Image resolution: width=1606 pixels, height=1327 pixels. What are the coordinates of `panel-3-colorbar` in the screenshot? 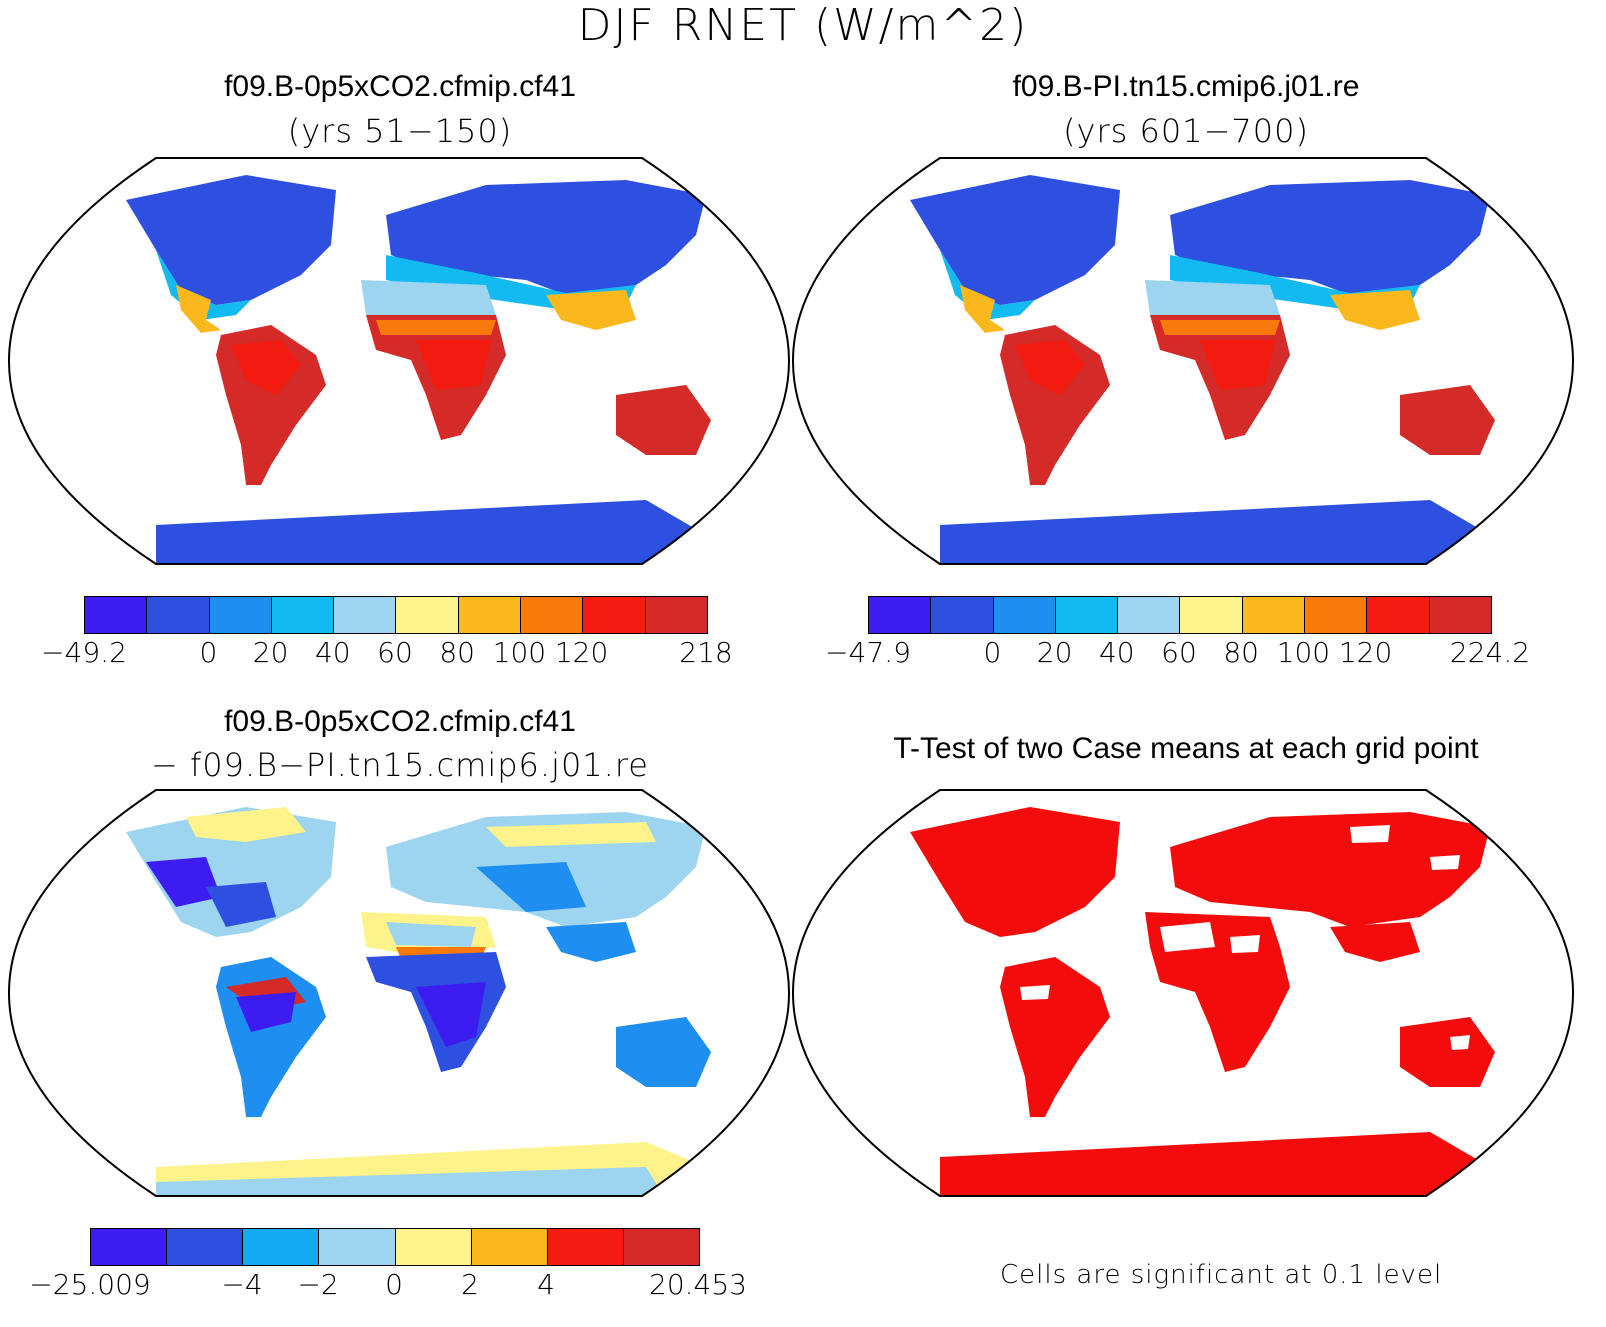 It's located at (395, 1247).